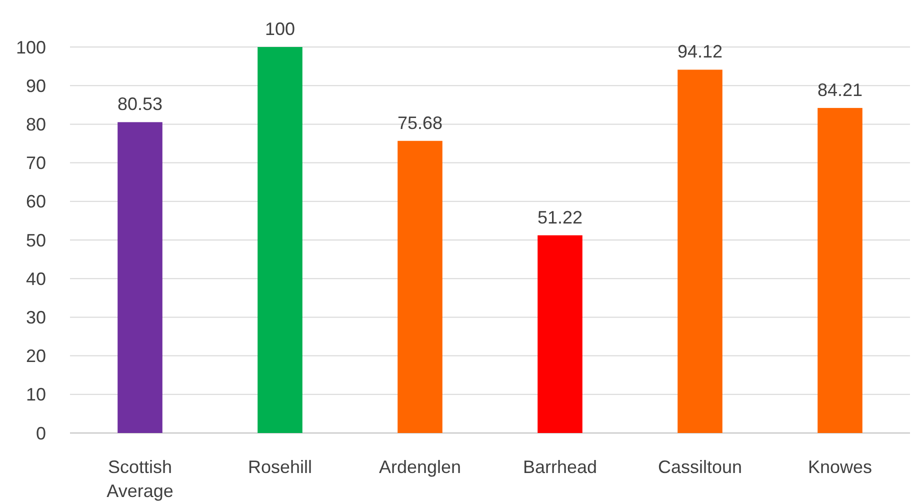  Describe the element at coordinates (36, 278) in the screenshot. I see `y-tick-label: 40` at that location.